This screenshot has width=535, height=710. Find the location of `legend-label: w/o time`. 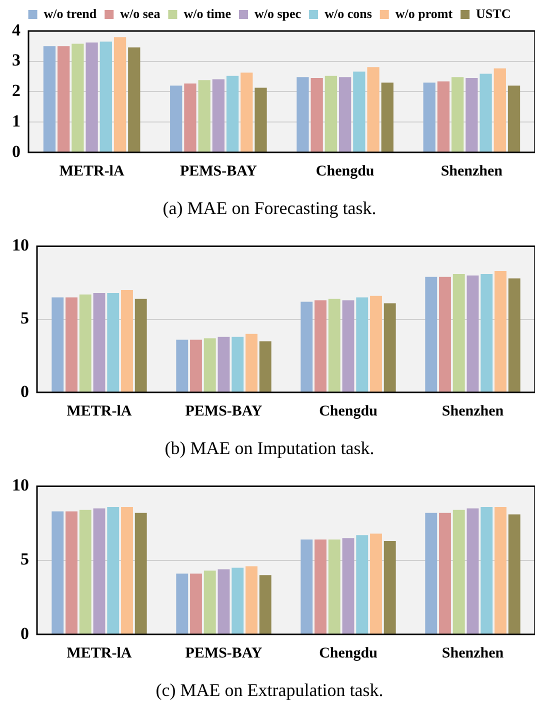

legend-label: w/o time is located at coordinates (208, 13).